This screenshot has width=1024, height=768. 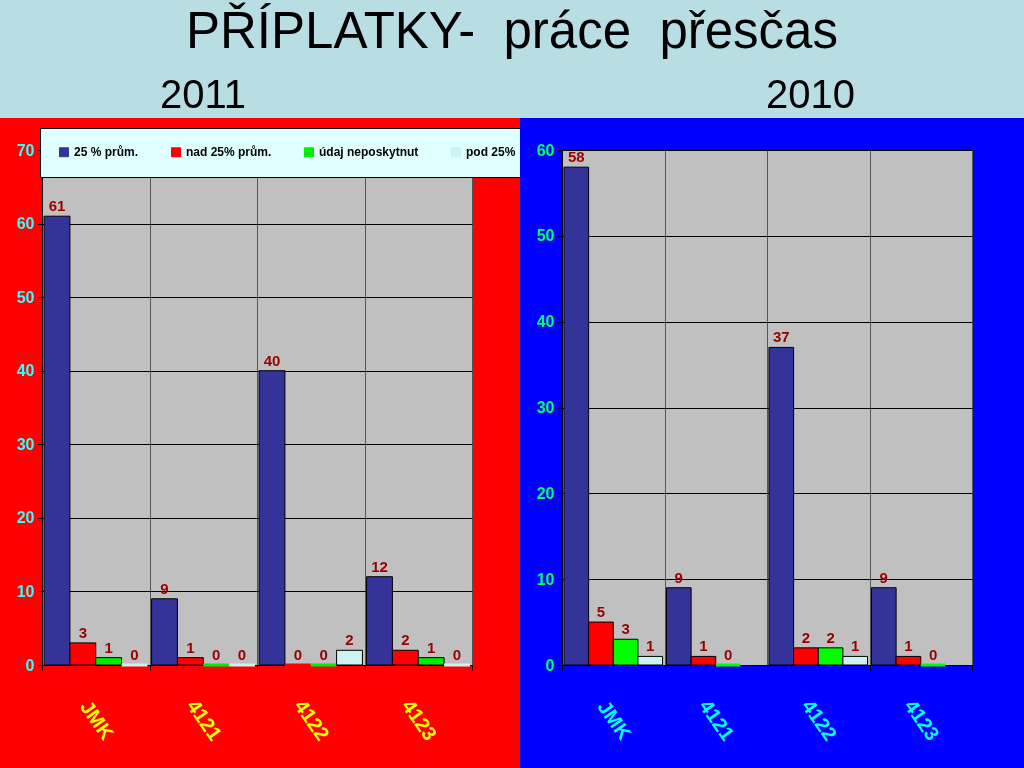 I want to click on data-label: 37, so click(x=781, y=337).